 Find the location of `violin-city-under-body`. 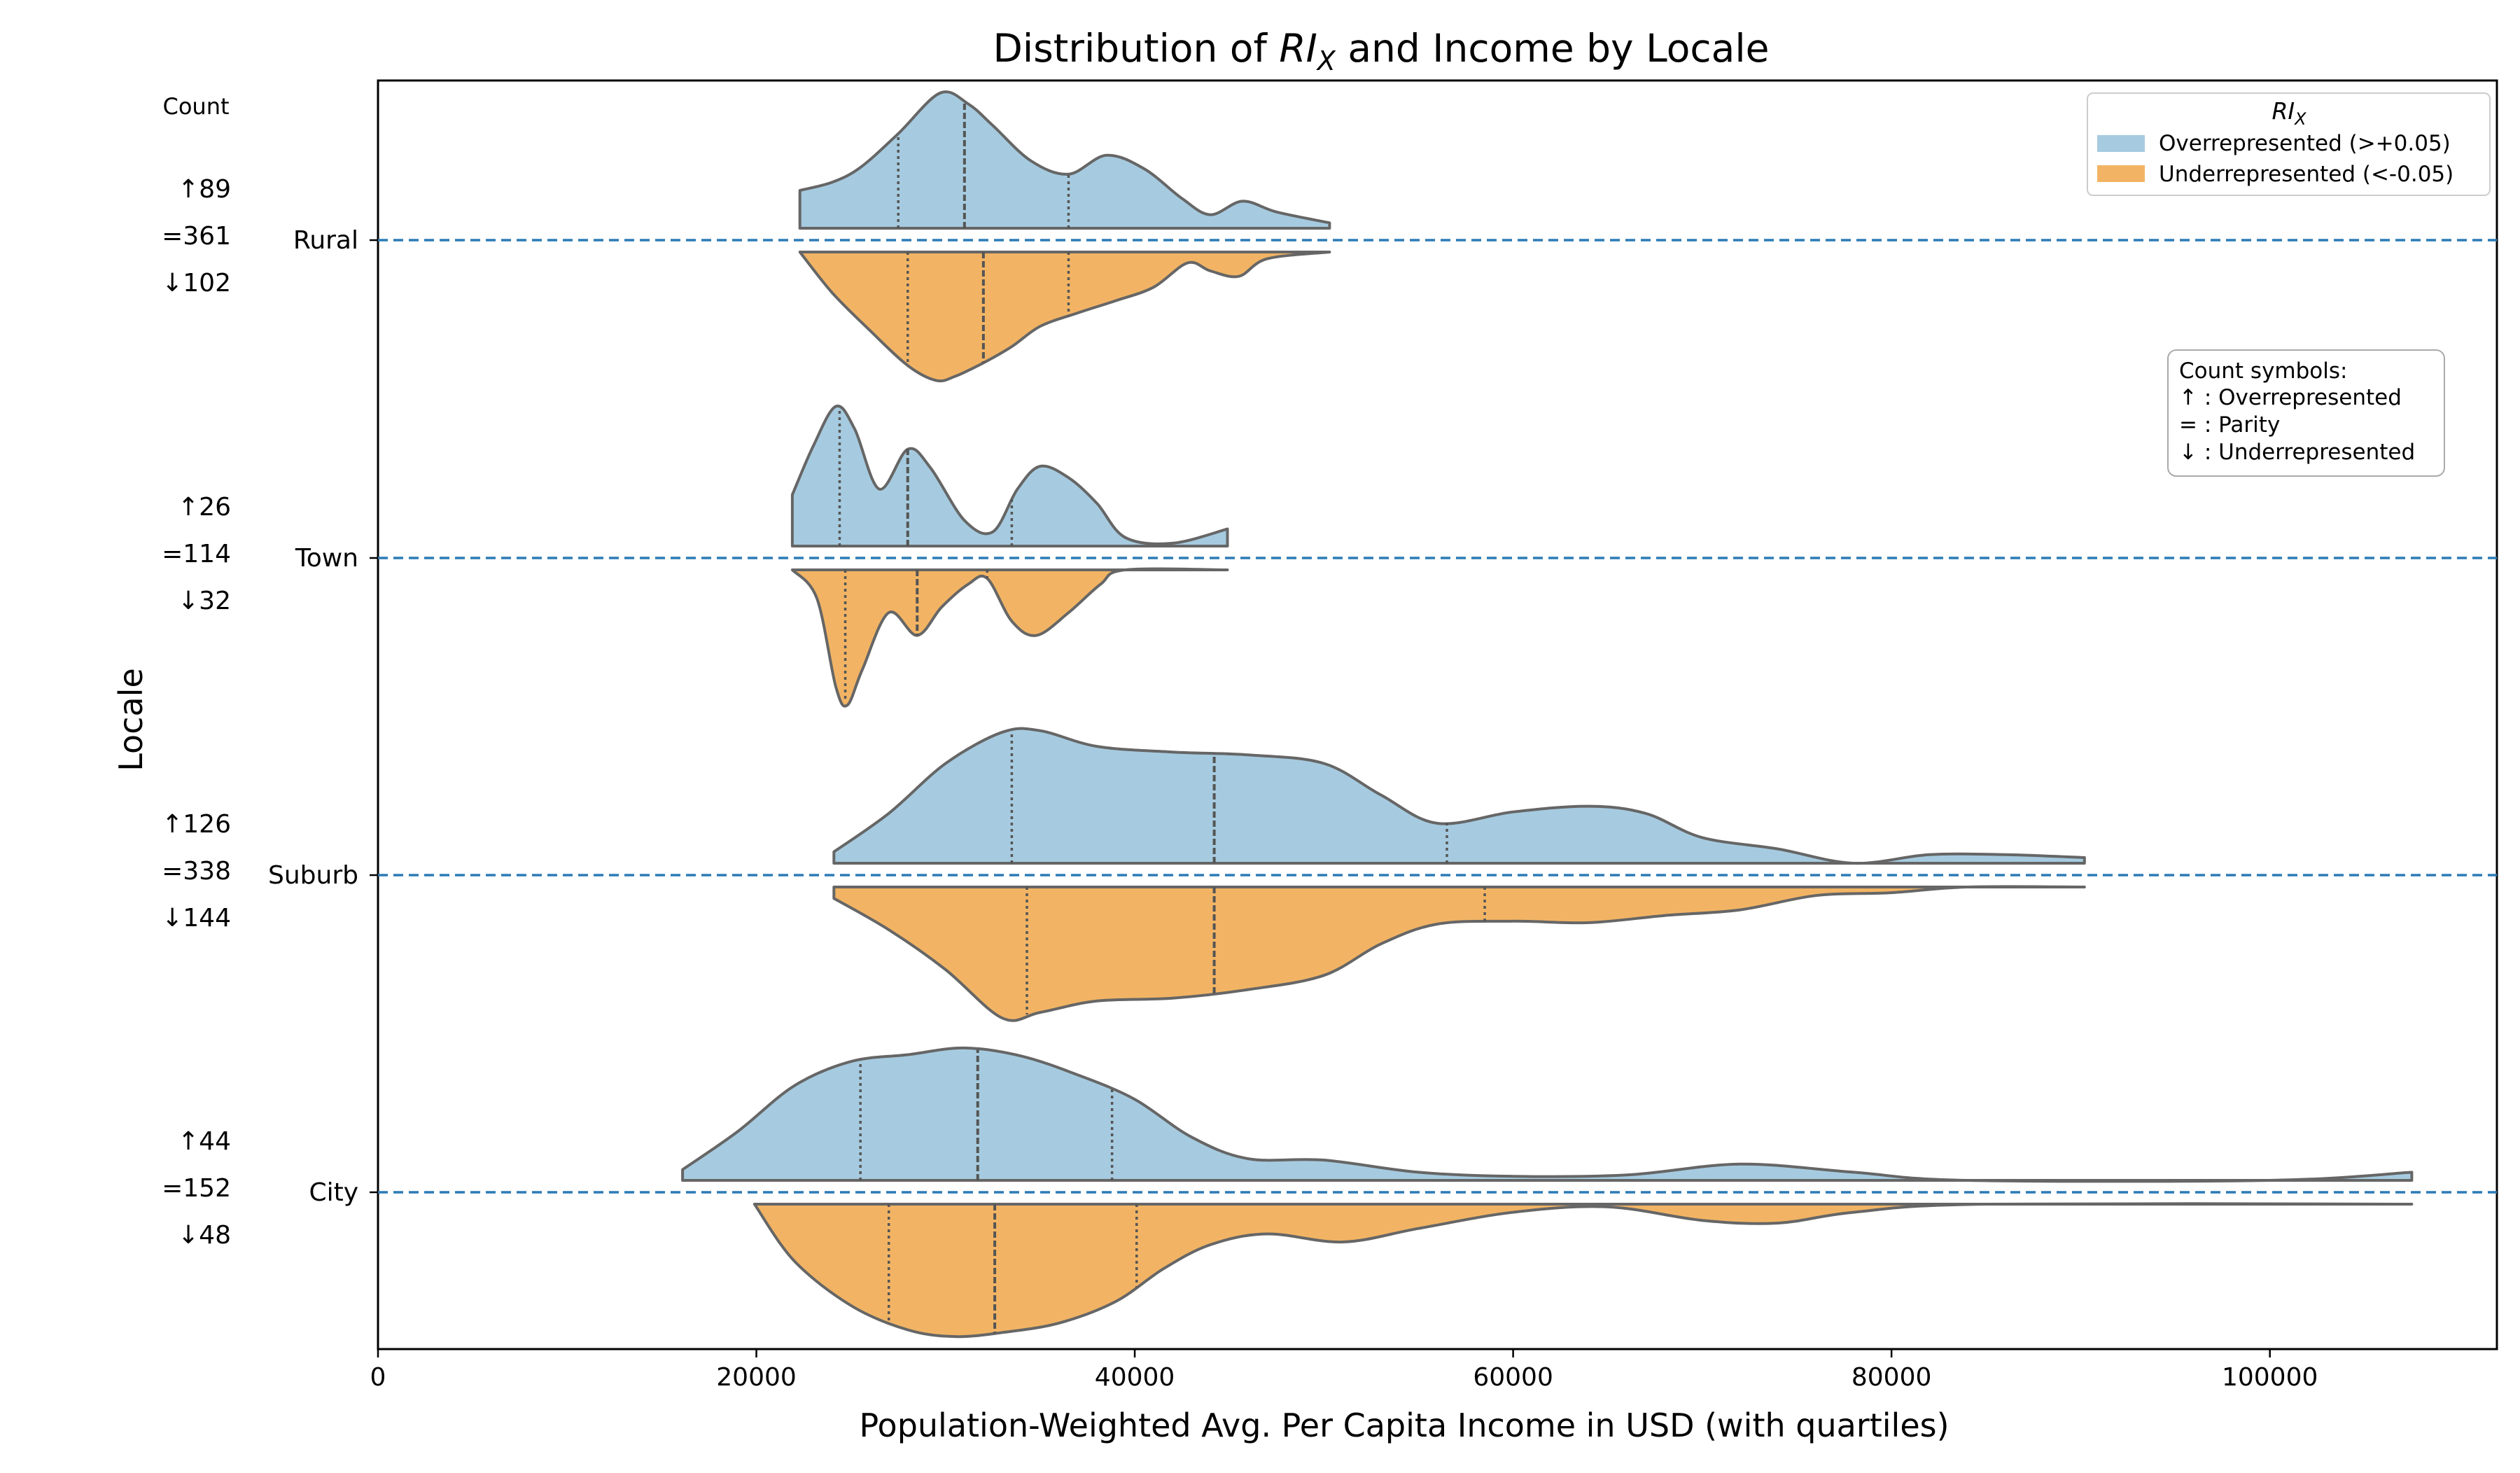

violin-city-under-body is located at coordinates (1583, 1270).